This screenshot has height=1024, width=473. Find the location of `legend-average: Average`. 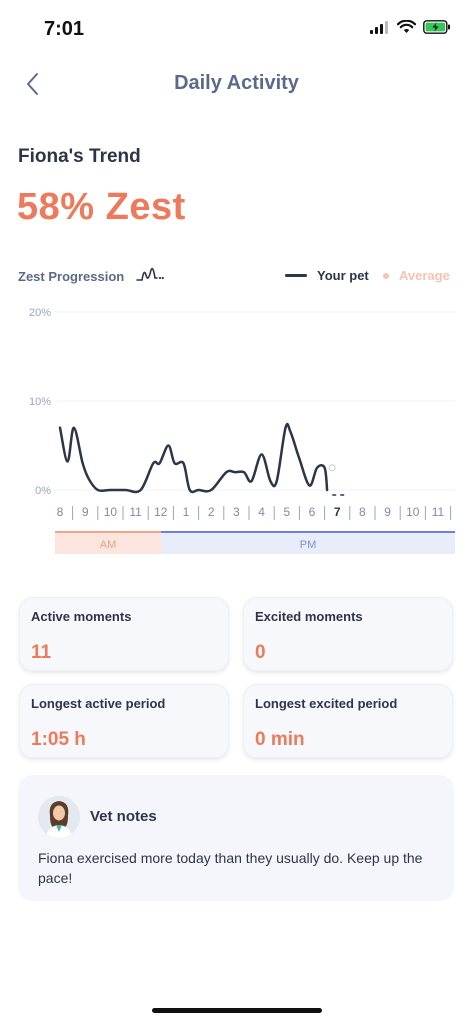

legend-average: Average is located at coordinates (416, 275).